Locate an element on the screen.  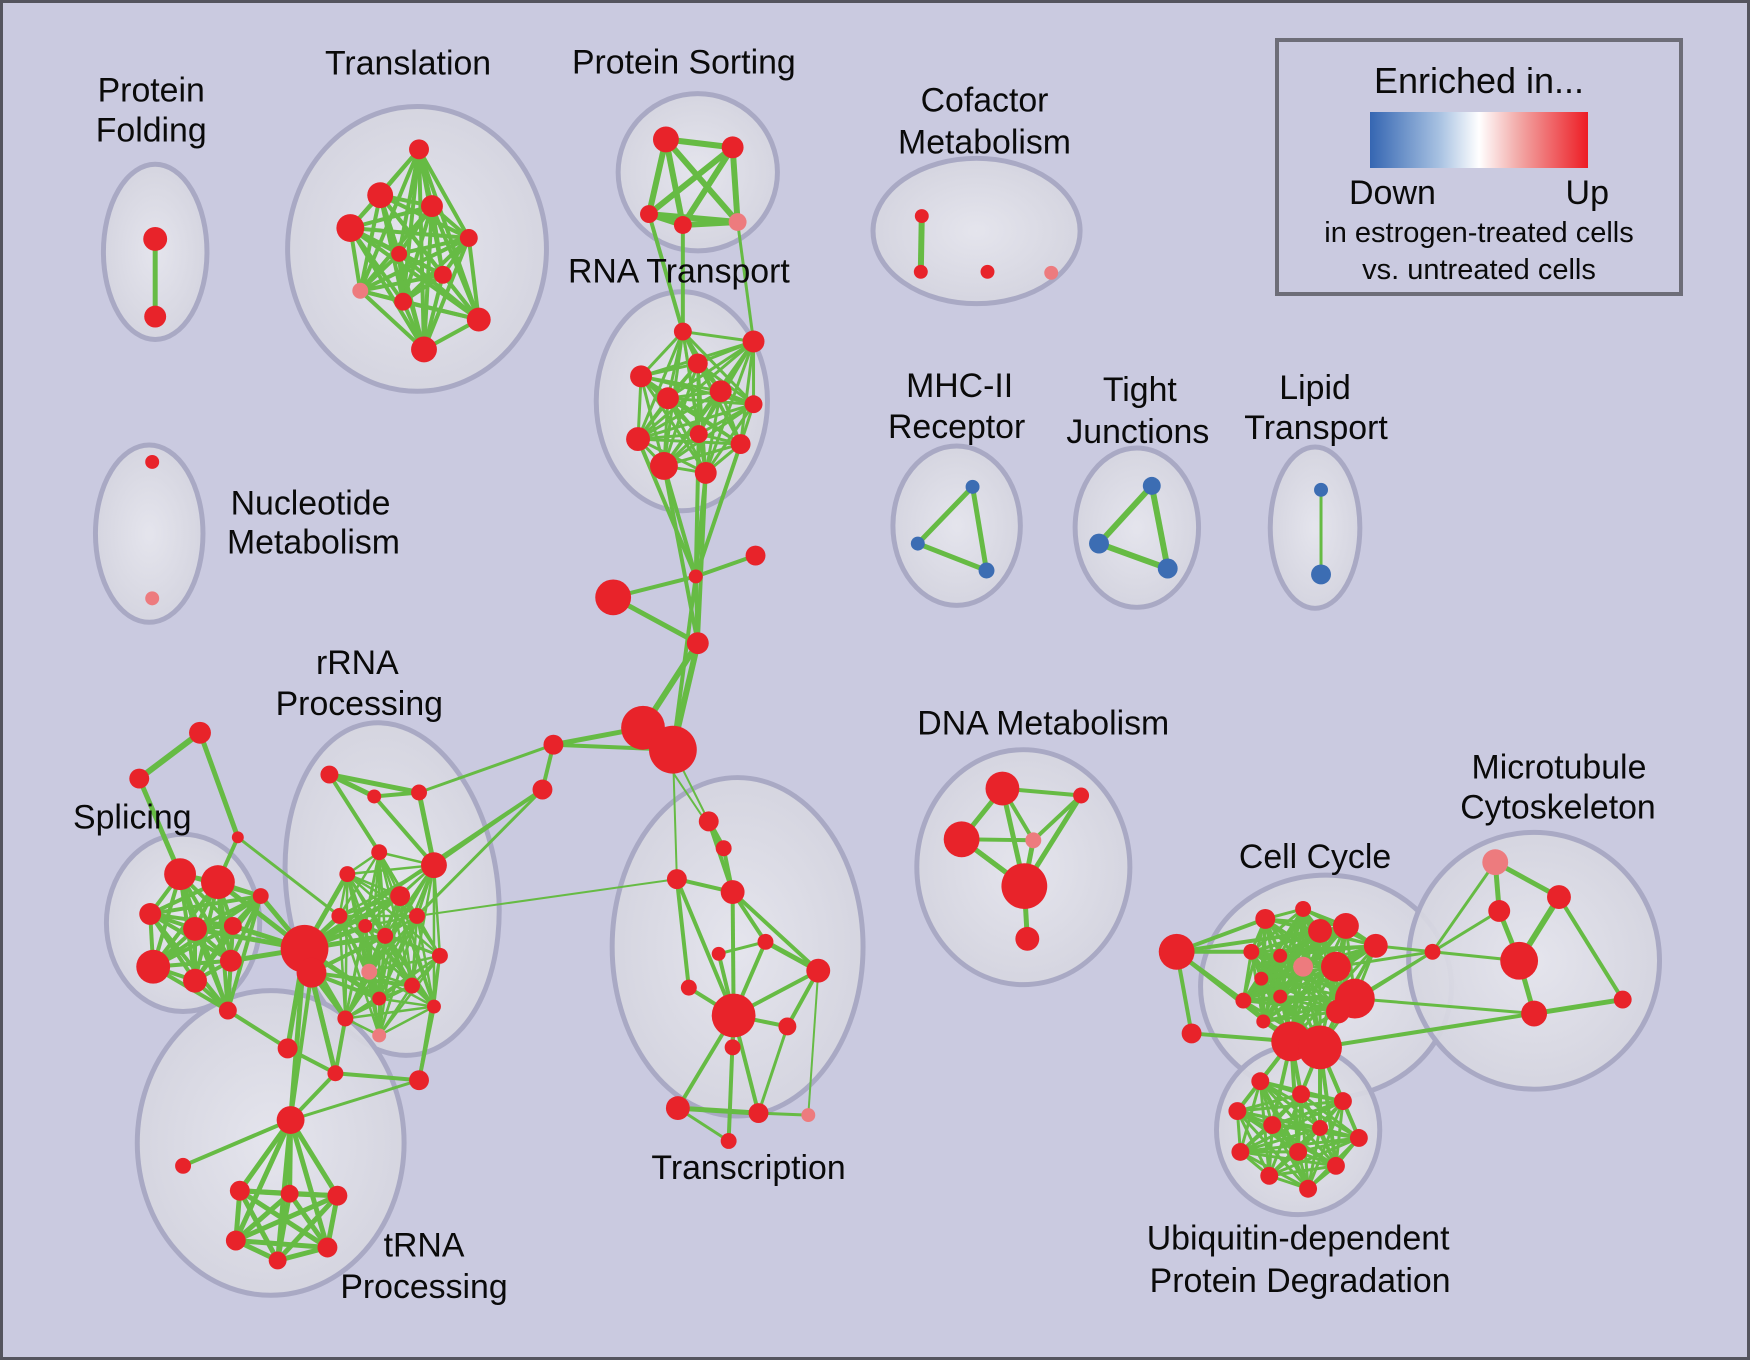
node-tr9 is located at coordinates (733, 1015).